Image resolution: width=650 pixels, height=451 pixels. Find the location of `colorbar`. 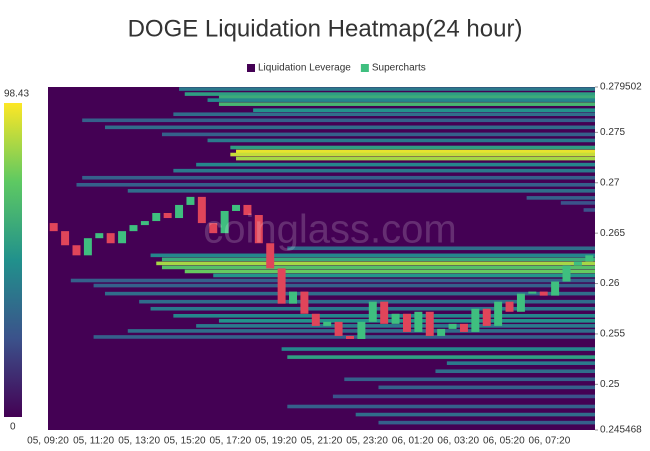

colorbar is located at coordinates (13, 260).